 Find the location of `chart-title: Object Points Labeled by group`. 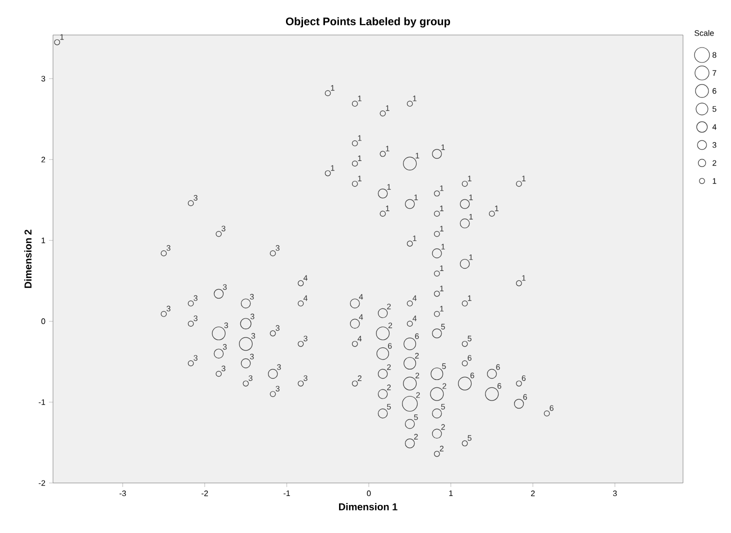

chart-title: Object Points Labeled by group is located at coordinates (368, 22).